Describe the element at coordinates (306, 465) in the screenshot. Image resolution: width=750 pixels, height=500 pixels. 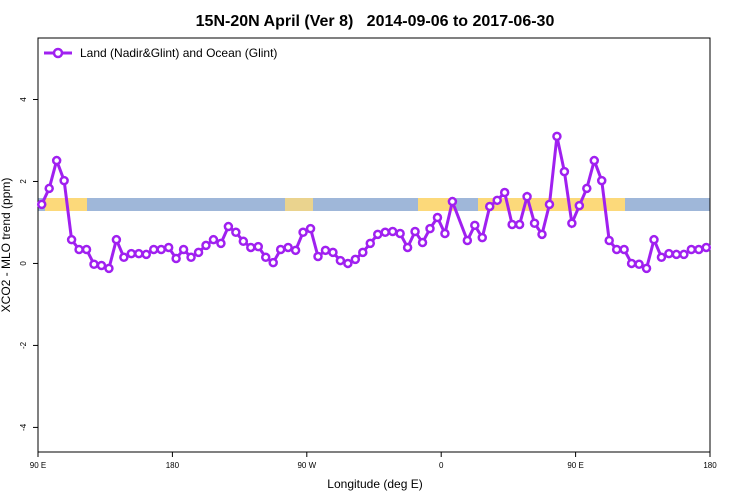
I see `x-tick-label: 90 W` at that location.